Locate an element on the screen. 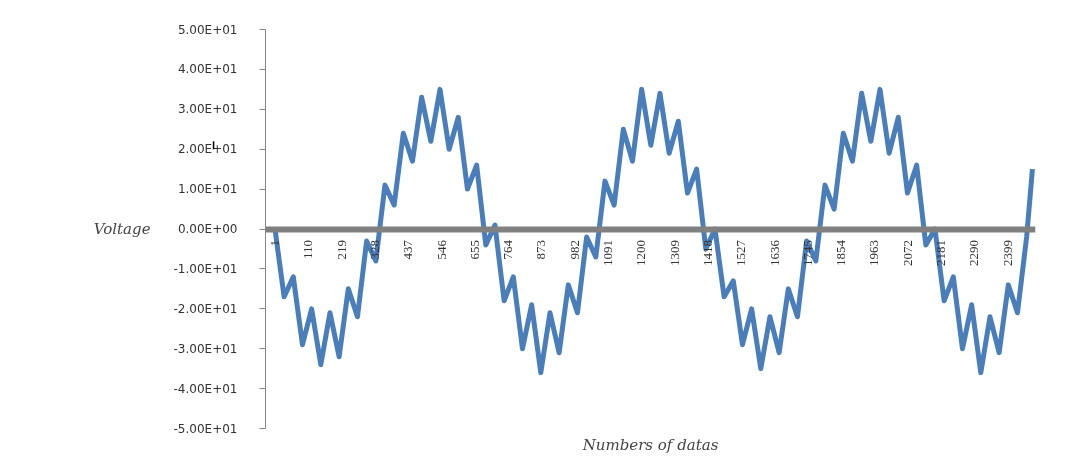 The width and height of the screenshot is (1075, 468). y-axis-title: Voltage is located at coordinates (122, 229).